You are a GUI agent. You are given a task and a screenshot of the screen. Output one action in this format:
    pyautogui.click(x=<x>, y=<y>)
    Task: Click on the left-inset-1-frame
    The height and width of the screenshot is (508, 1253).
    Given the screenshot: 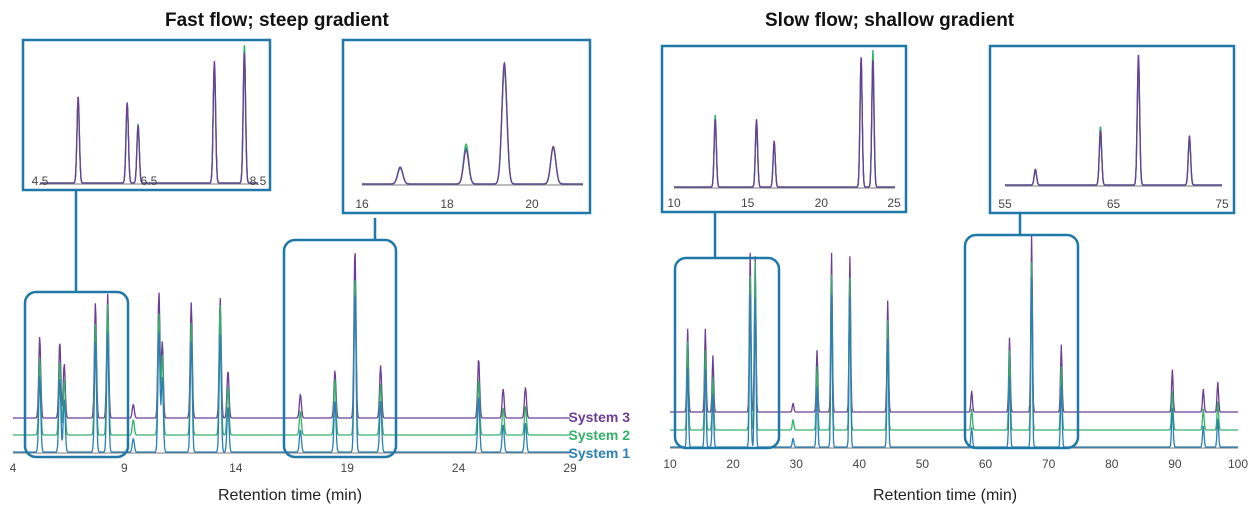 What is the action you would take?
    pyautogui.click(x=146, y=115)
    